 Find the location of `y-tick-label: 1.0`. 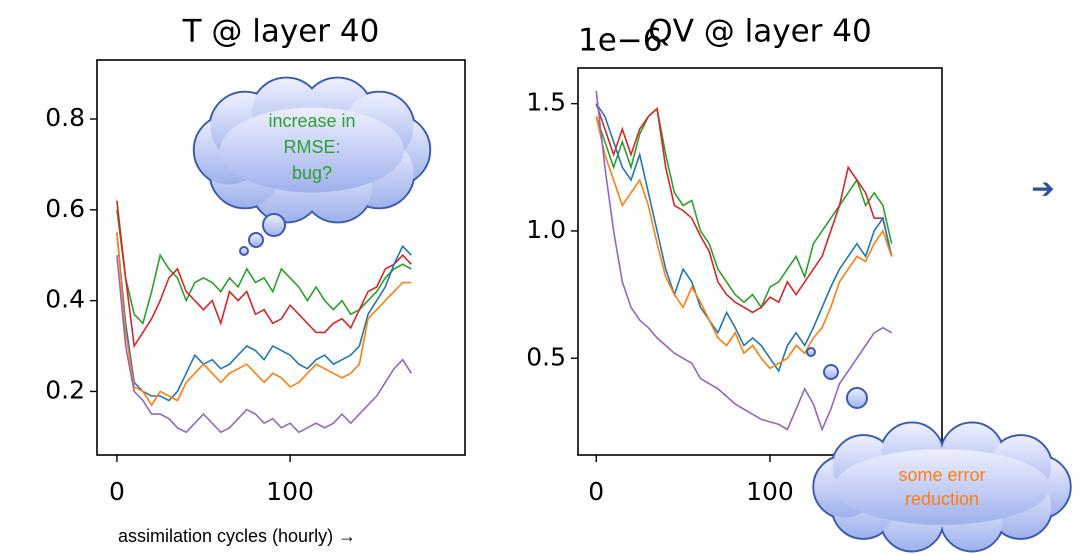

y-tick-label: 1.0 is located at coordinates (546, 229).